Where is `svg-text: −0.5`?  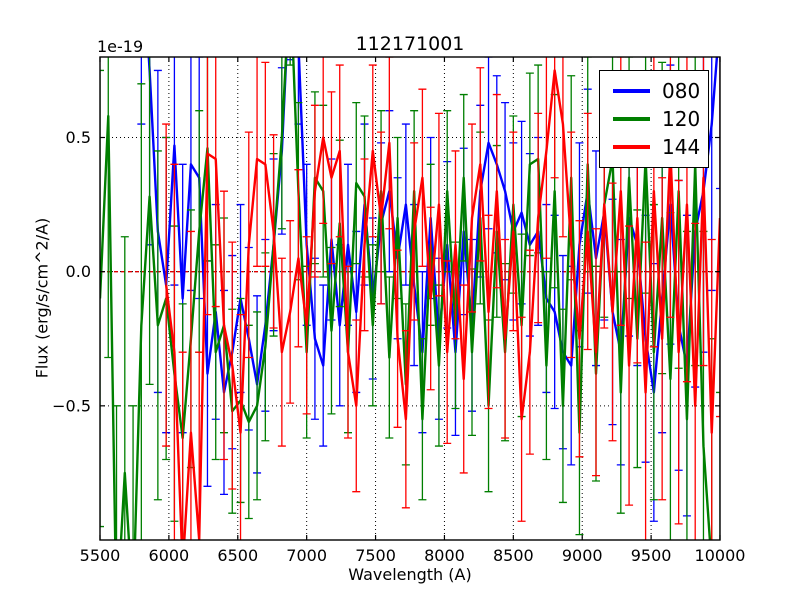
svg-text: −0.5 is located at coordinates (71, 405).